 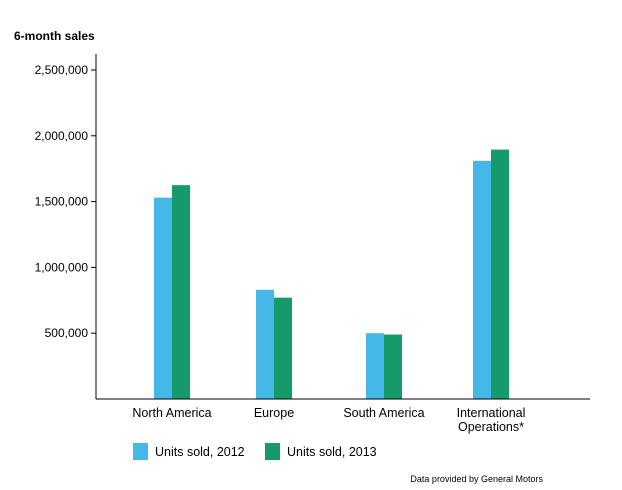 What do you see at coordinates (272, 451) in the screenshot?
I see `legend-swatch-2013` at bounding box center [272, 451].